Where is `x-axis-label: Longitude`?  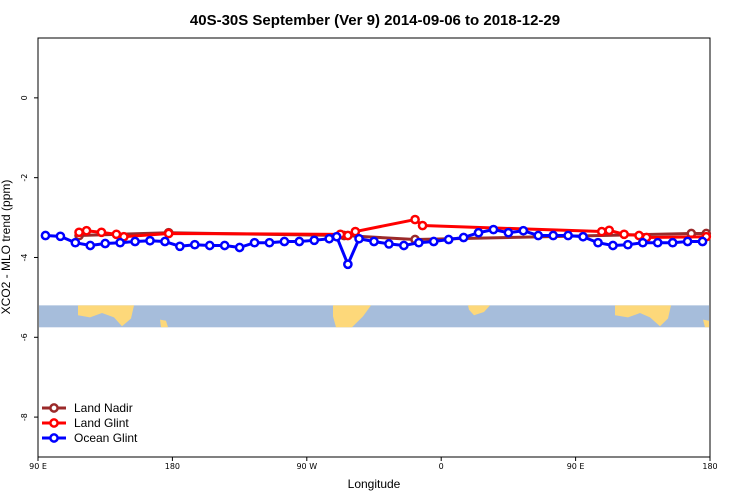 x-axis-label: Longitude is located at coordinates (374, 484).